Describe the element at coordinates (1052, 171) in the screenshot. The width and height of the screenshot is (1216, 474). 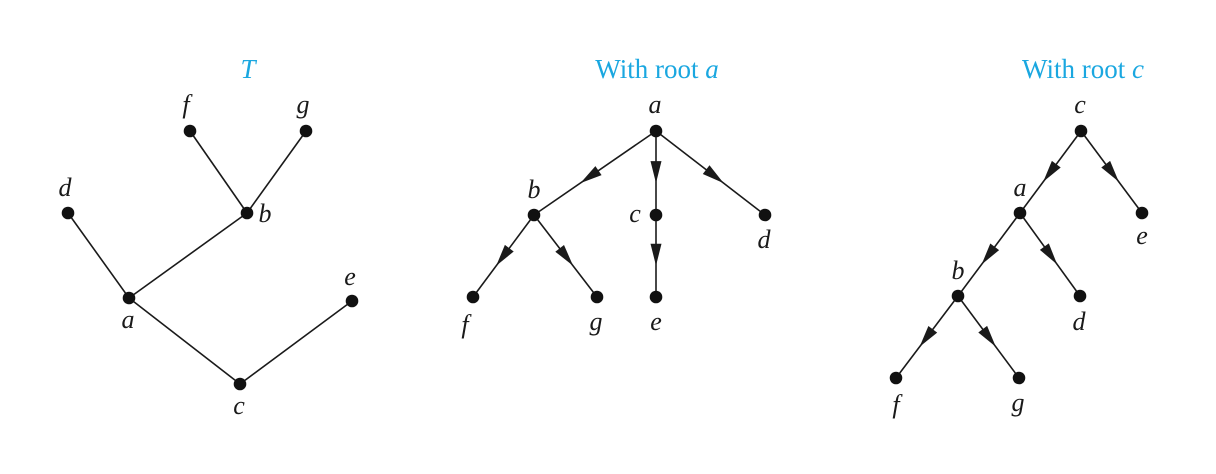
I see `arrowhead-tree-root-c-c-a` at that location.